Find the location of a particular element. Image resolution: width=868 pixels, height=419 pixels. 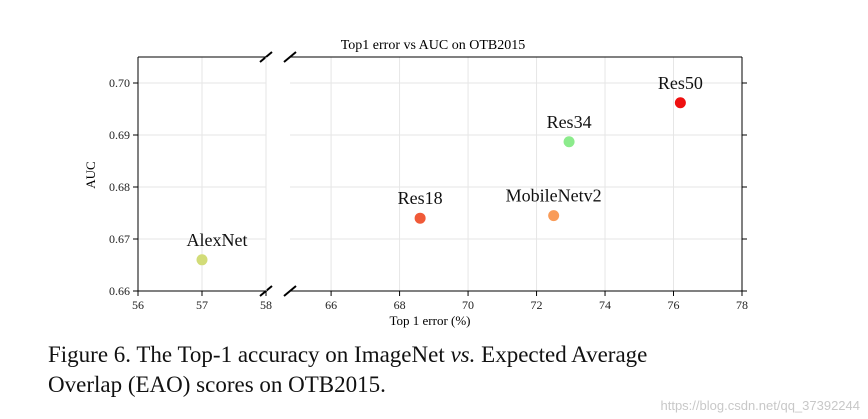

point-label: Res18 is located at coordinates (420, 198).